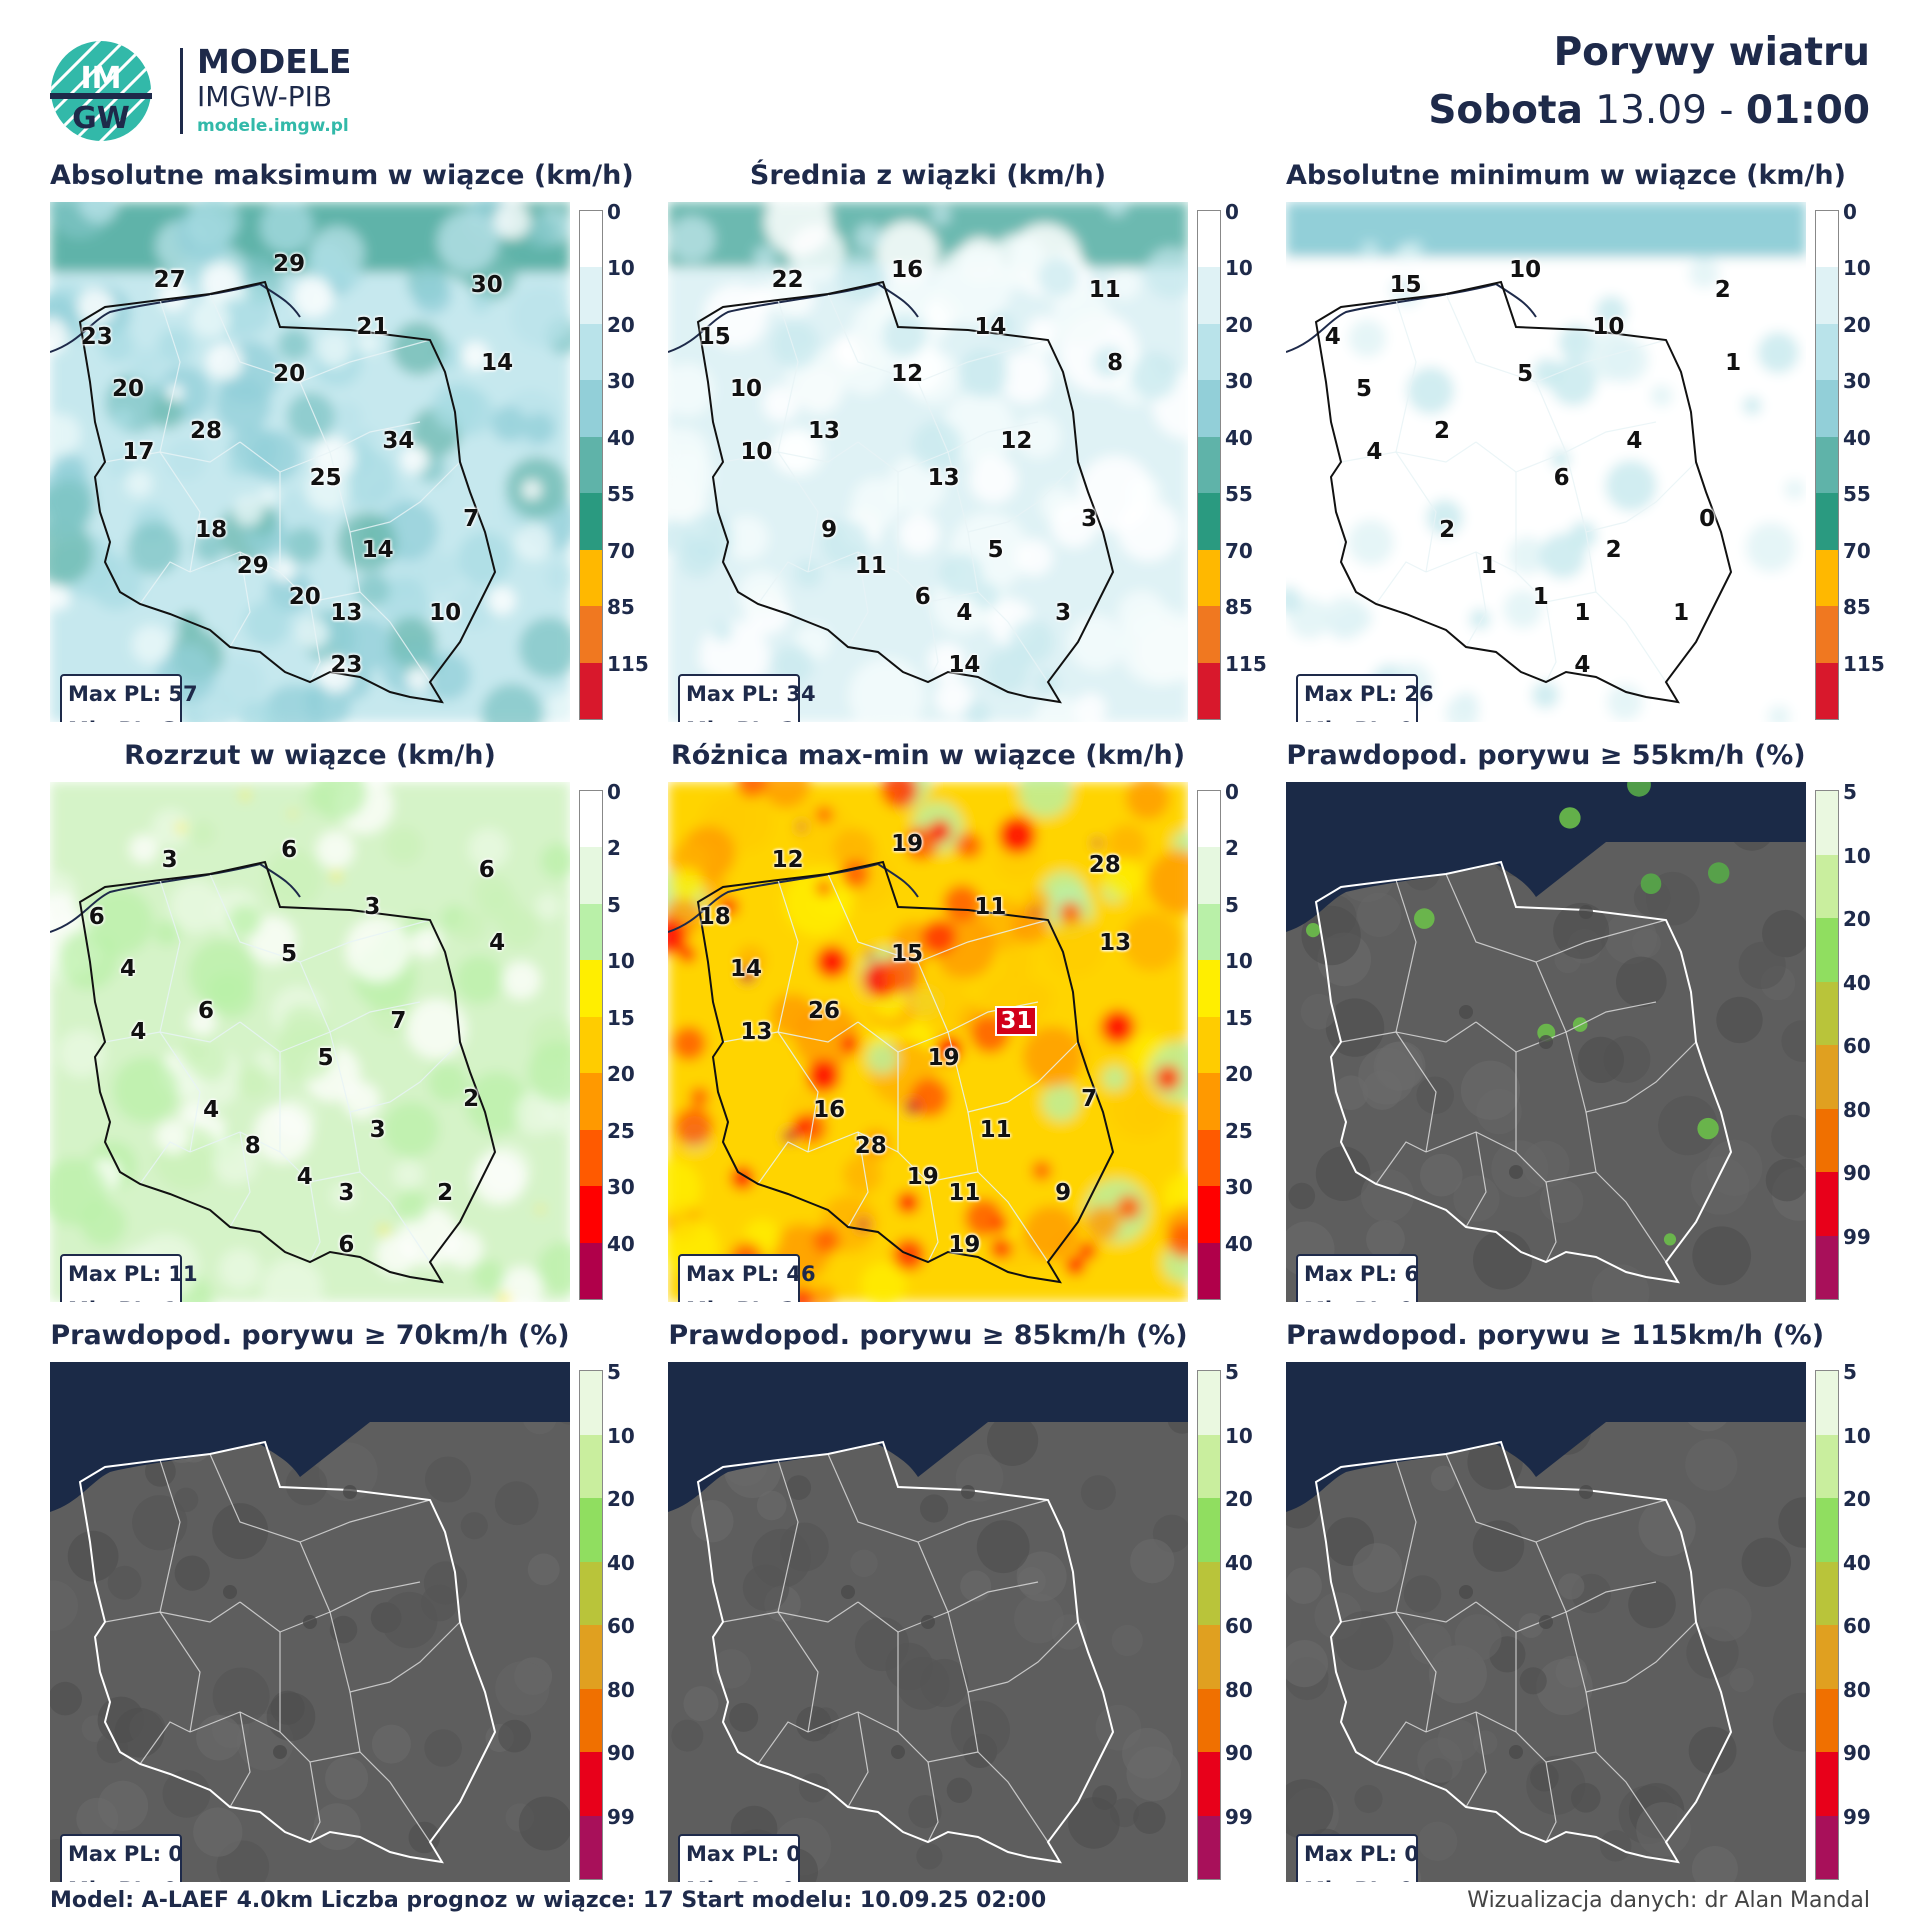 The width and height of the screenshot is (1920, 1920). What do you see at coordinates (928, 175) in the screenshot?
I see `panel-title: Średnia z wiązki (km/h)` at bounding box center [928, 175].